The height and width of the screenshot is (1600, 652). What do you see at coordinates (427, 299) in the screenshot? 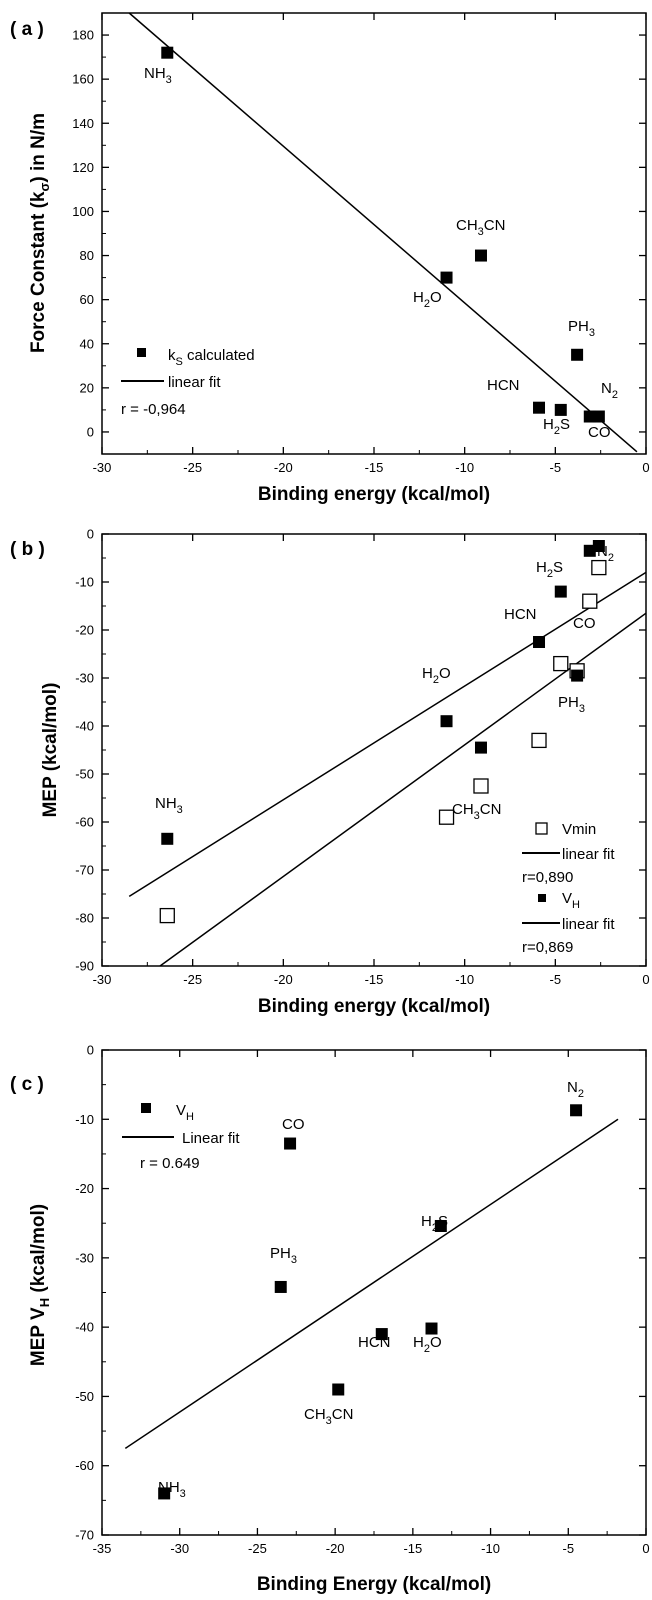
I see `panel-a-label-h2o: H2O` at bounding box center [427, 299].